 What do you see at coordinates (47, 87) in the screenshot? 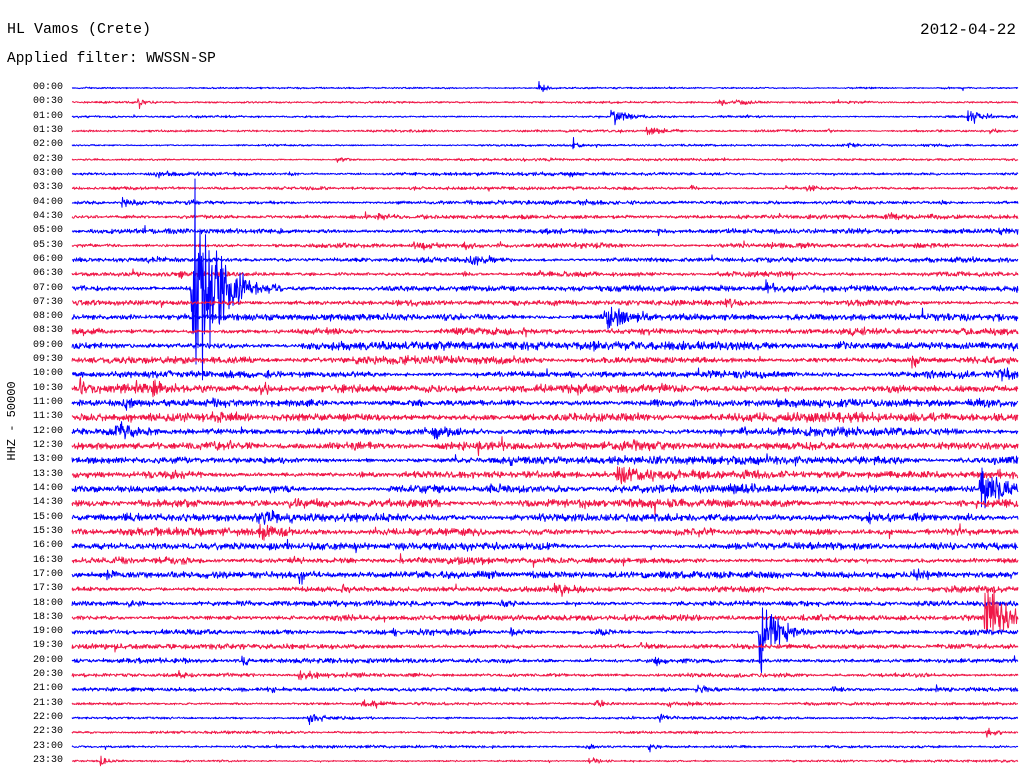
I see `time-label: 00:00` at bounding box center [47, 87].